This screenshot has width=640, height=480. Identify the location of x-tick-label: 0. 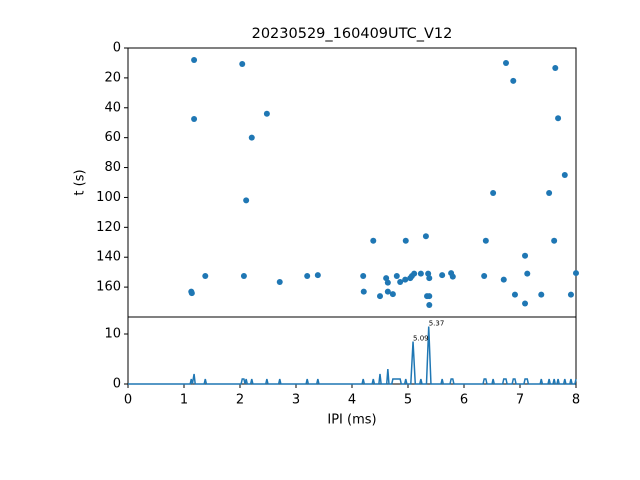
(128, 400).